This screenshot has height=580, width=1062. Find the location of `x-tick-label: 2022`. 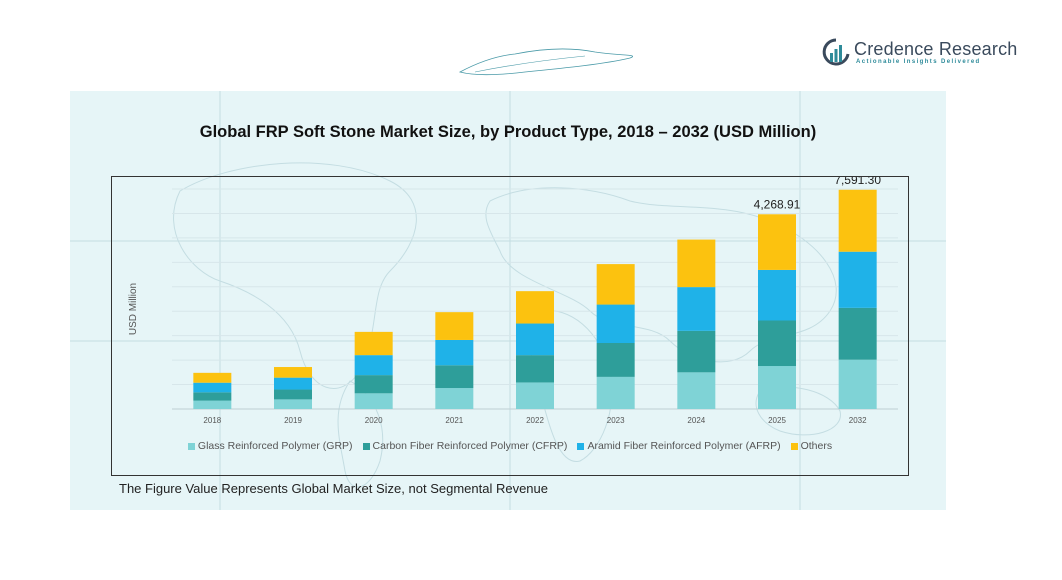

x-tick-label: 2022 is located at coordinates (535, 420).